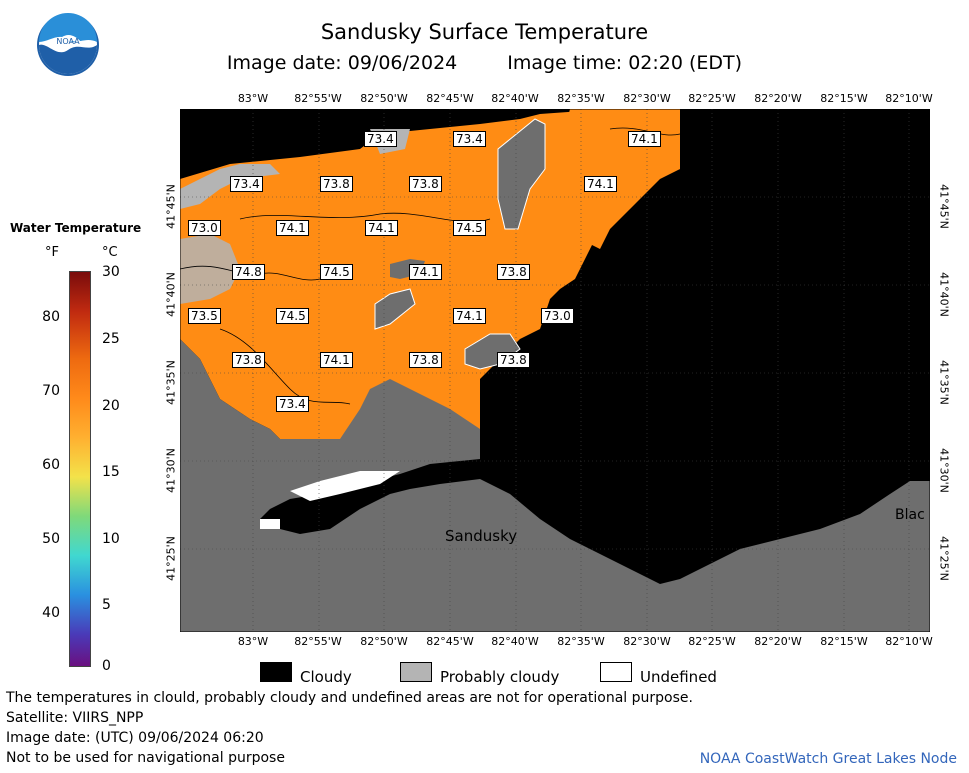 The image size is (969, 773). I want to click on lat-label-right: 41°30'N, so click(944, 470).